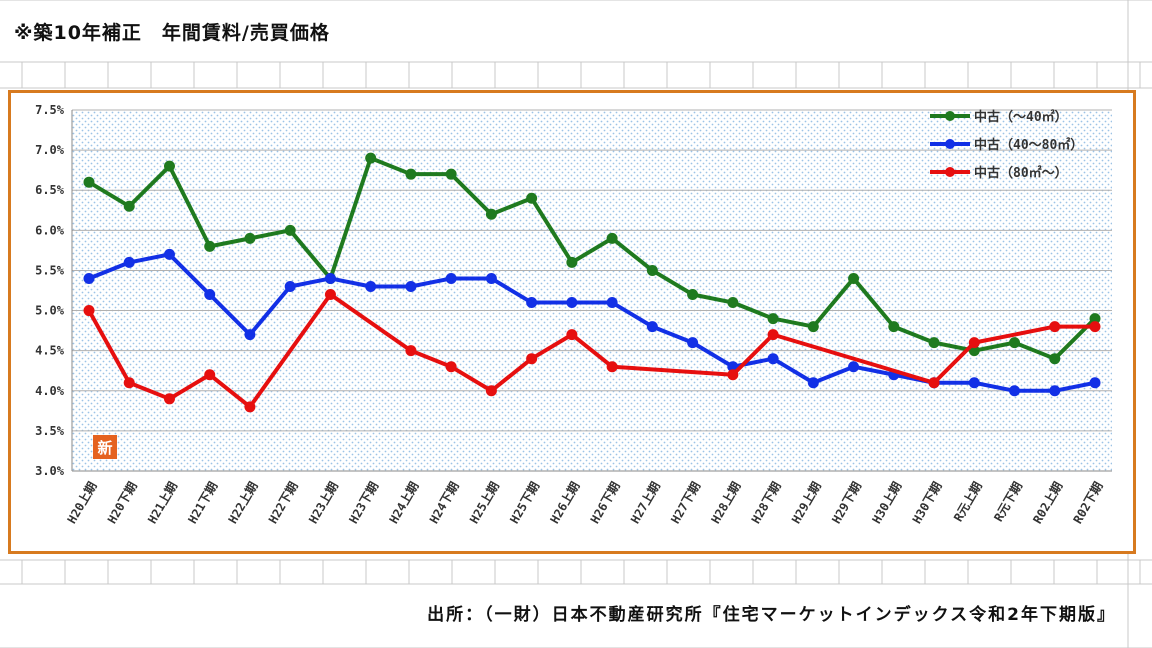  What do you see at coordinates (172, 33) in the screenshot?
I see `page-title: ※築10年補正 年間賃料/売買価格` at bounding box center [172, 33].